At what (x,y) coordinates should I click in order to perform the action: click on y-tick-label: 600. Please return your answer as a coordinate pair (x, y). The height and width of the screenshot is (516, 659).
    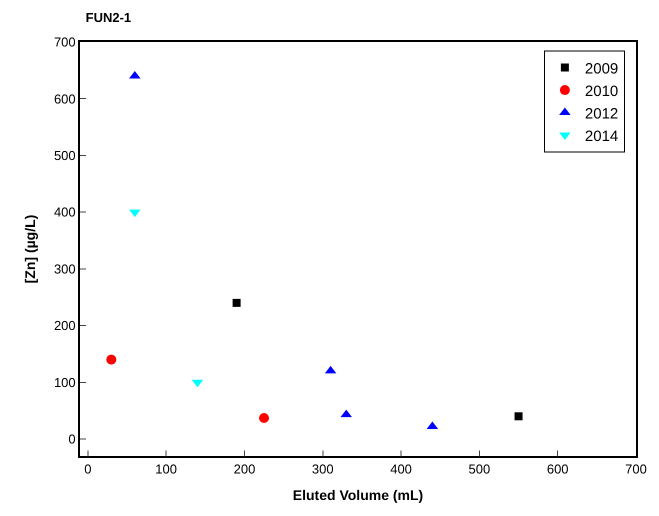
    Looking at the image, I should click on (65, 98).